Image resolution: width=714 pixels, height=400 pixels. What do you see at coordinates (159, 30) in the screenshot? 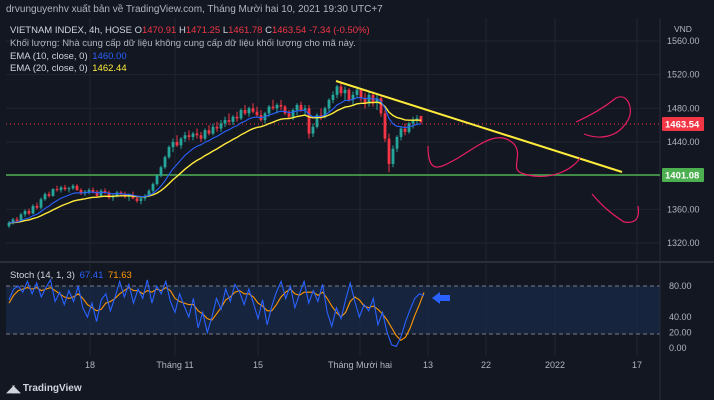
I see `open-value: 1470.91` at bounding box center [159, 30].